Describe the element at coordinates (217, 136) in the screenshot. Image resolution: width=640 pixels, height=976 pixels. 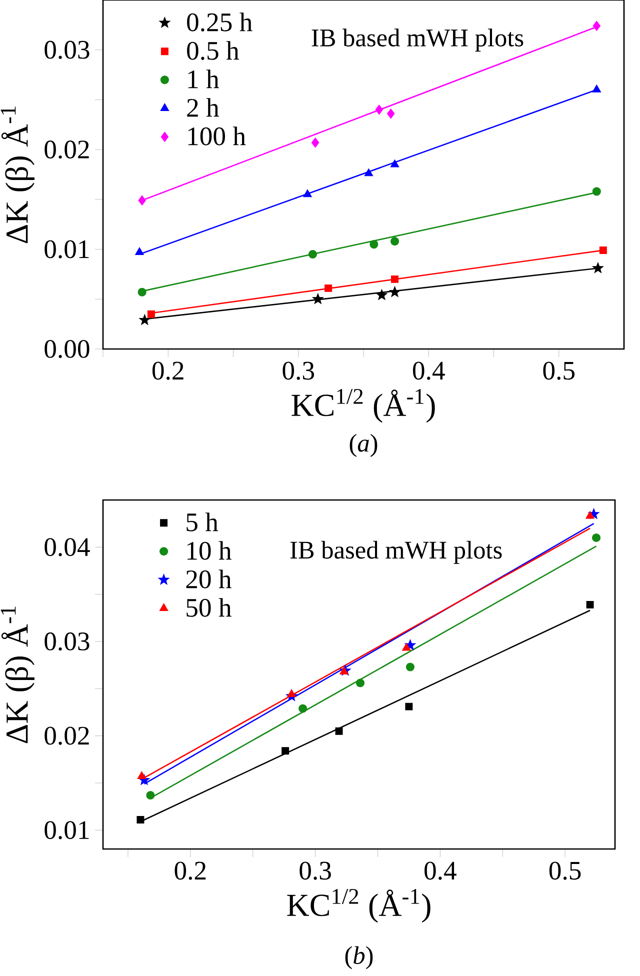
I see `legend-label: 100 h` at that location.